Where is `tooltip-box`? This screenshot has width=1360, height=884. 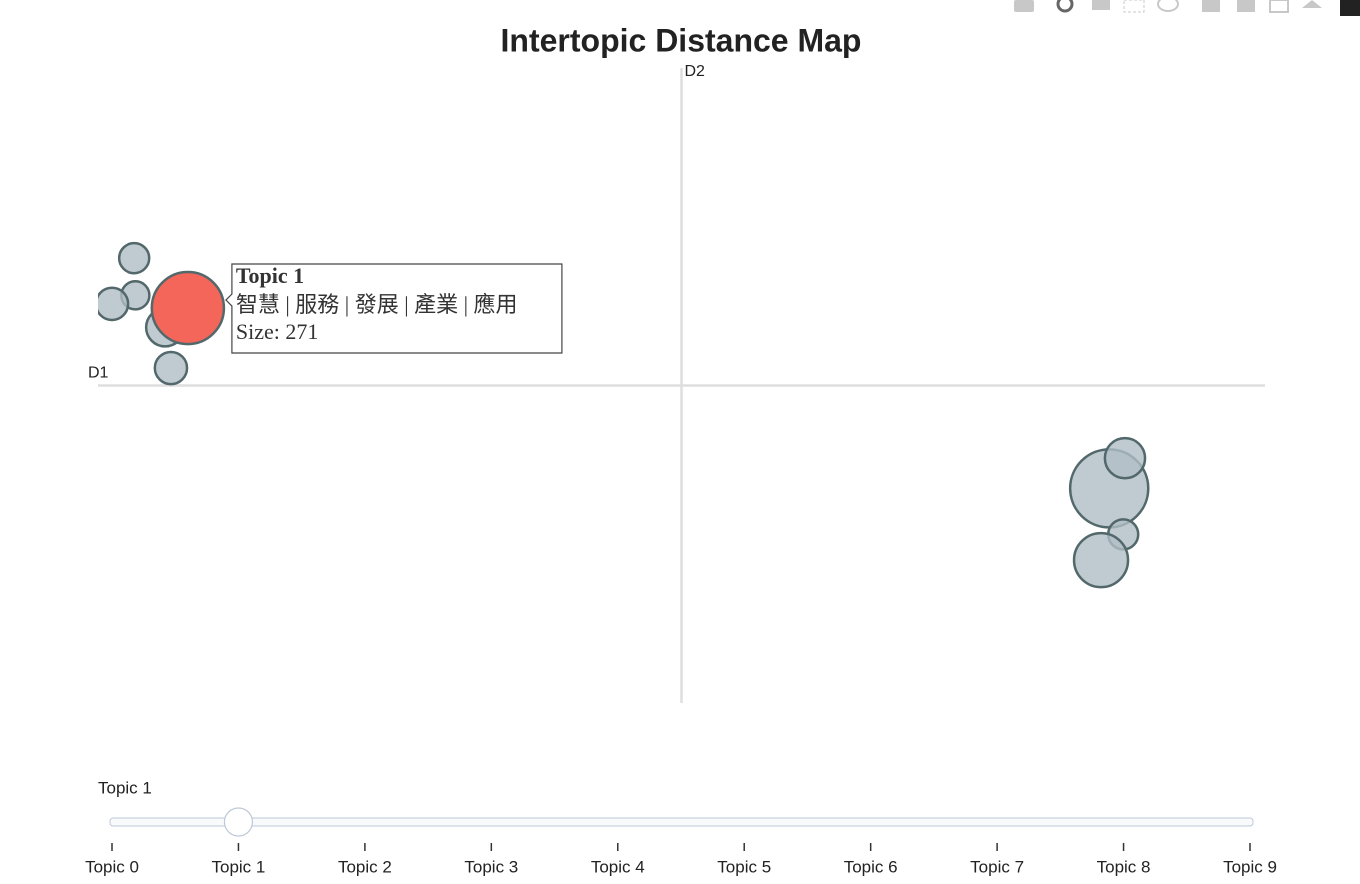 tooltip-box is located at coordinates (394, 308).